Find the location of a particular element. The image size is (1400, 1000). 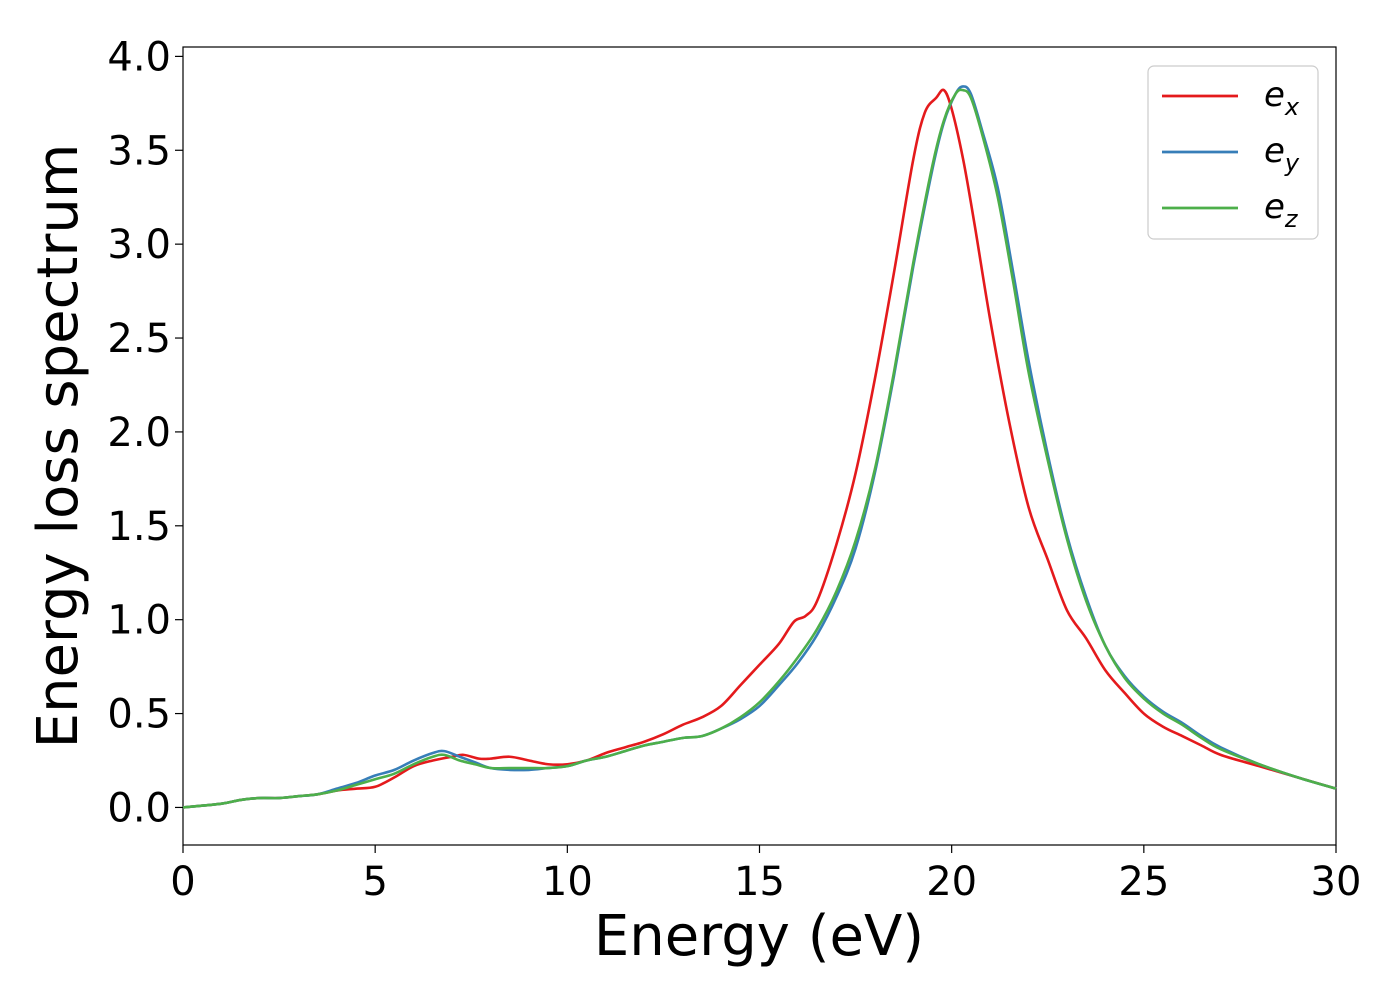

y-tick-label: 3.5 is located at coordinates (139, 151).